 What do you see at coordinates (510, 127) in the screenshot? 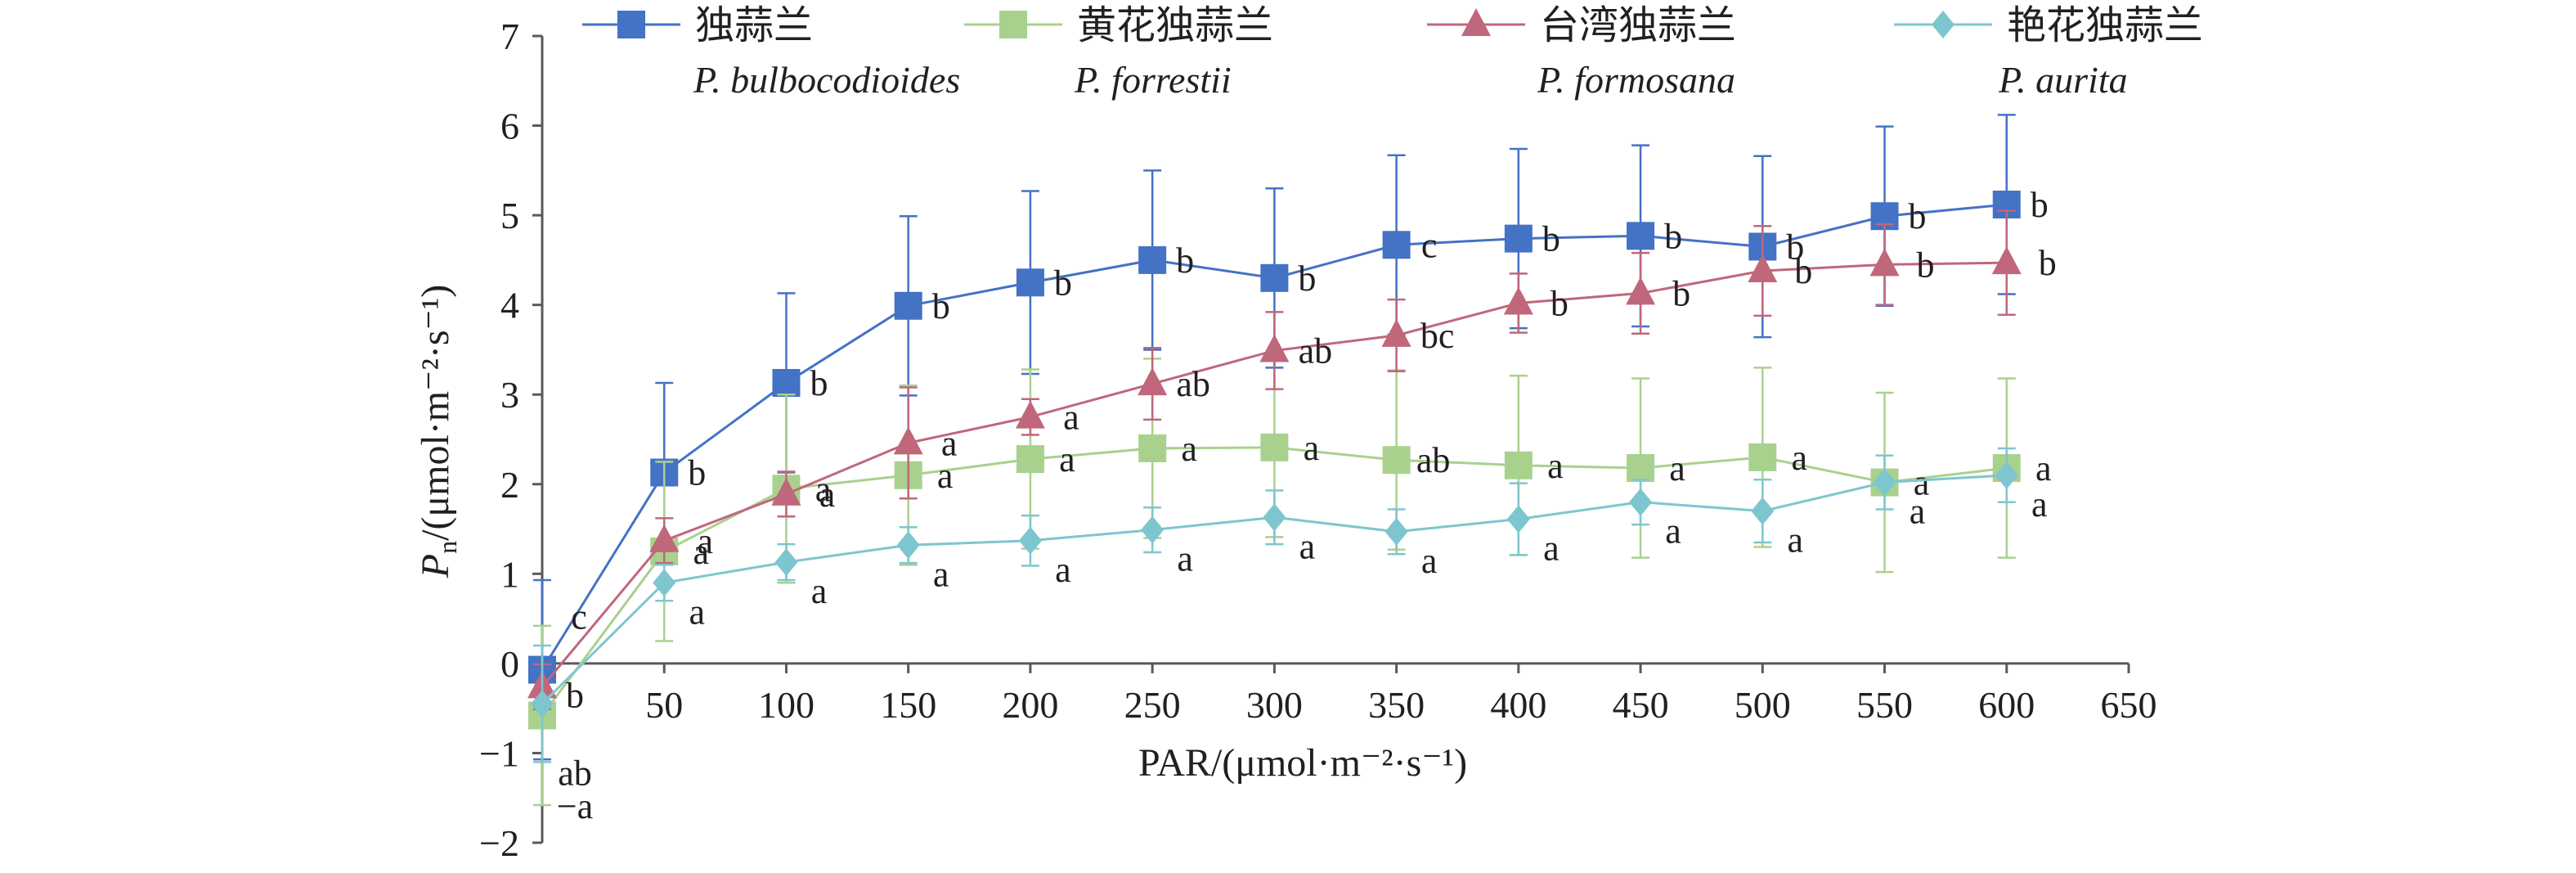
I see `y-tick-label: 6` at bounding box center [510, 127].